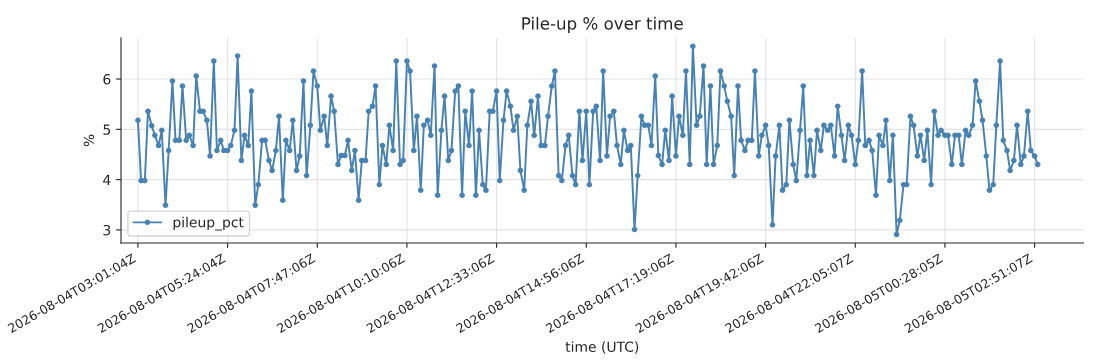 This screenshot has width=1100, height=360. Describe the element at coordinates (107, 79) in the screenshot. I see `y-tick-label: 6` at that location.